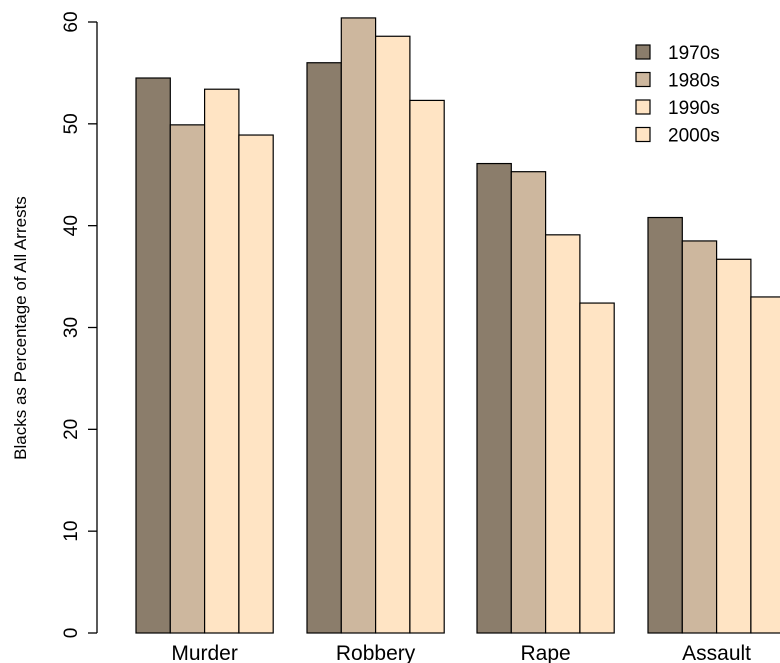  I want to click on legend-swatch-1970s, so click(643, 52).